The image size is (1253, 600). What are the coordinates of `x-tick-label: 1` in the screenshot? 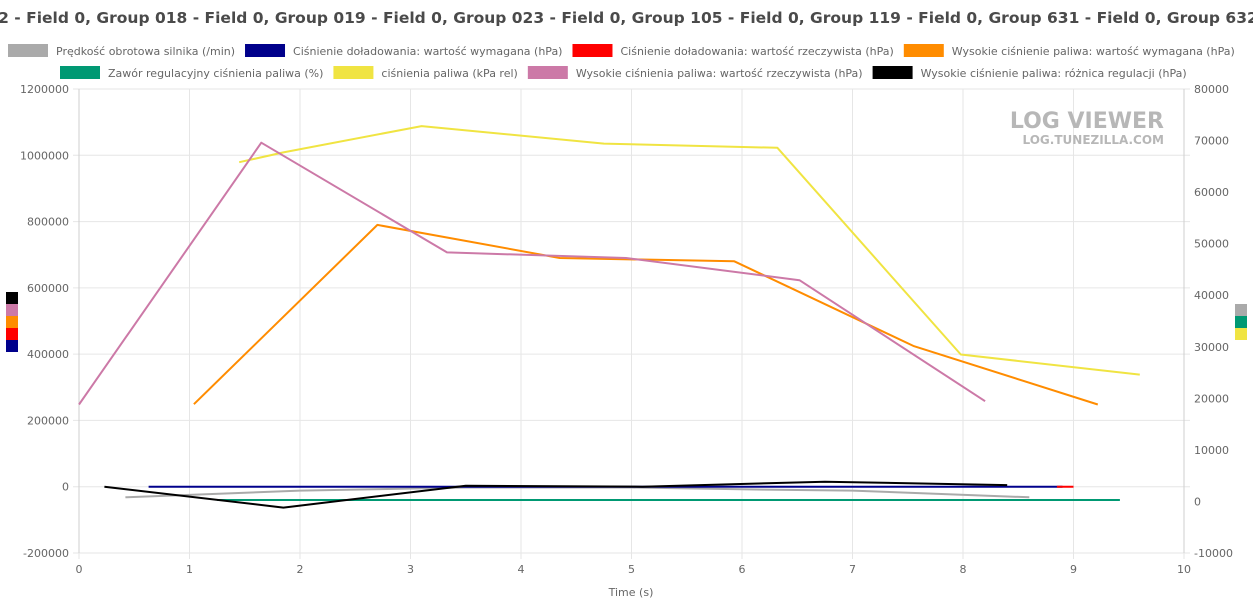 It's located at (189, 569).